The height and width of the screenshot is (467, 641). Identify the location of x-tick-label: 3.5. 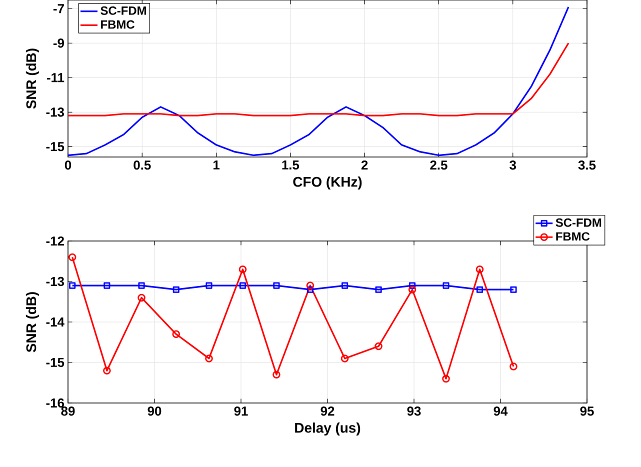
(587, 165).